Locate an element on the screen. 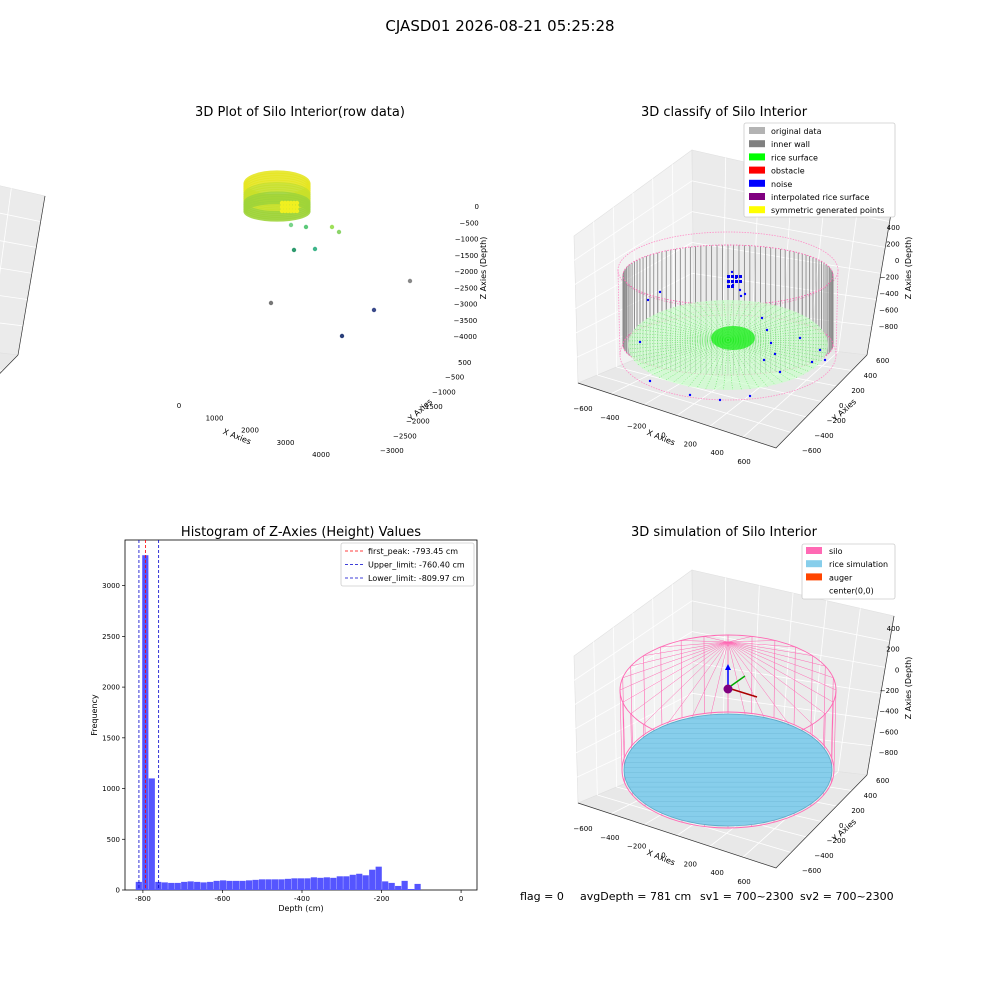 This screenshot has width=1000, height=1000. legend-label: rice surface is located at coordinates (794, 157).